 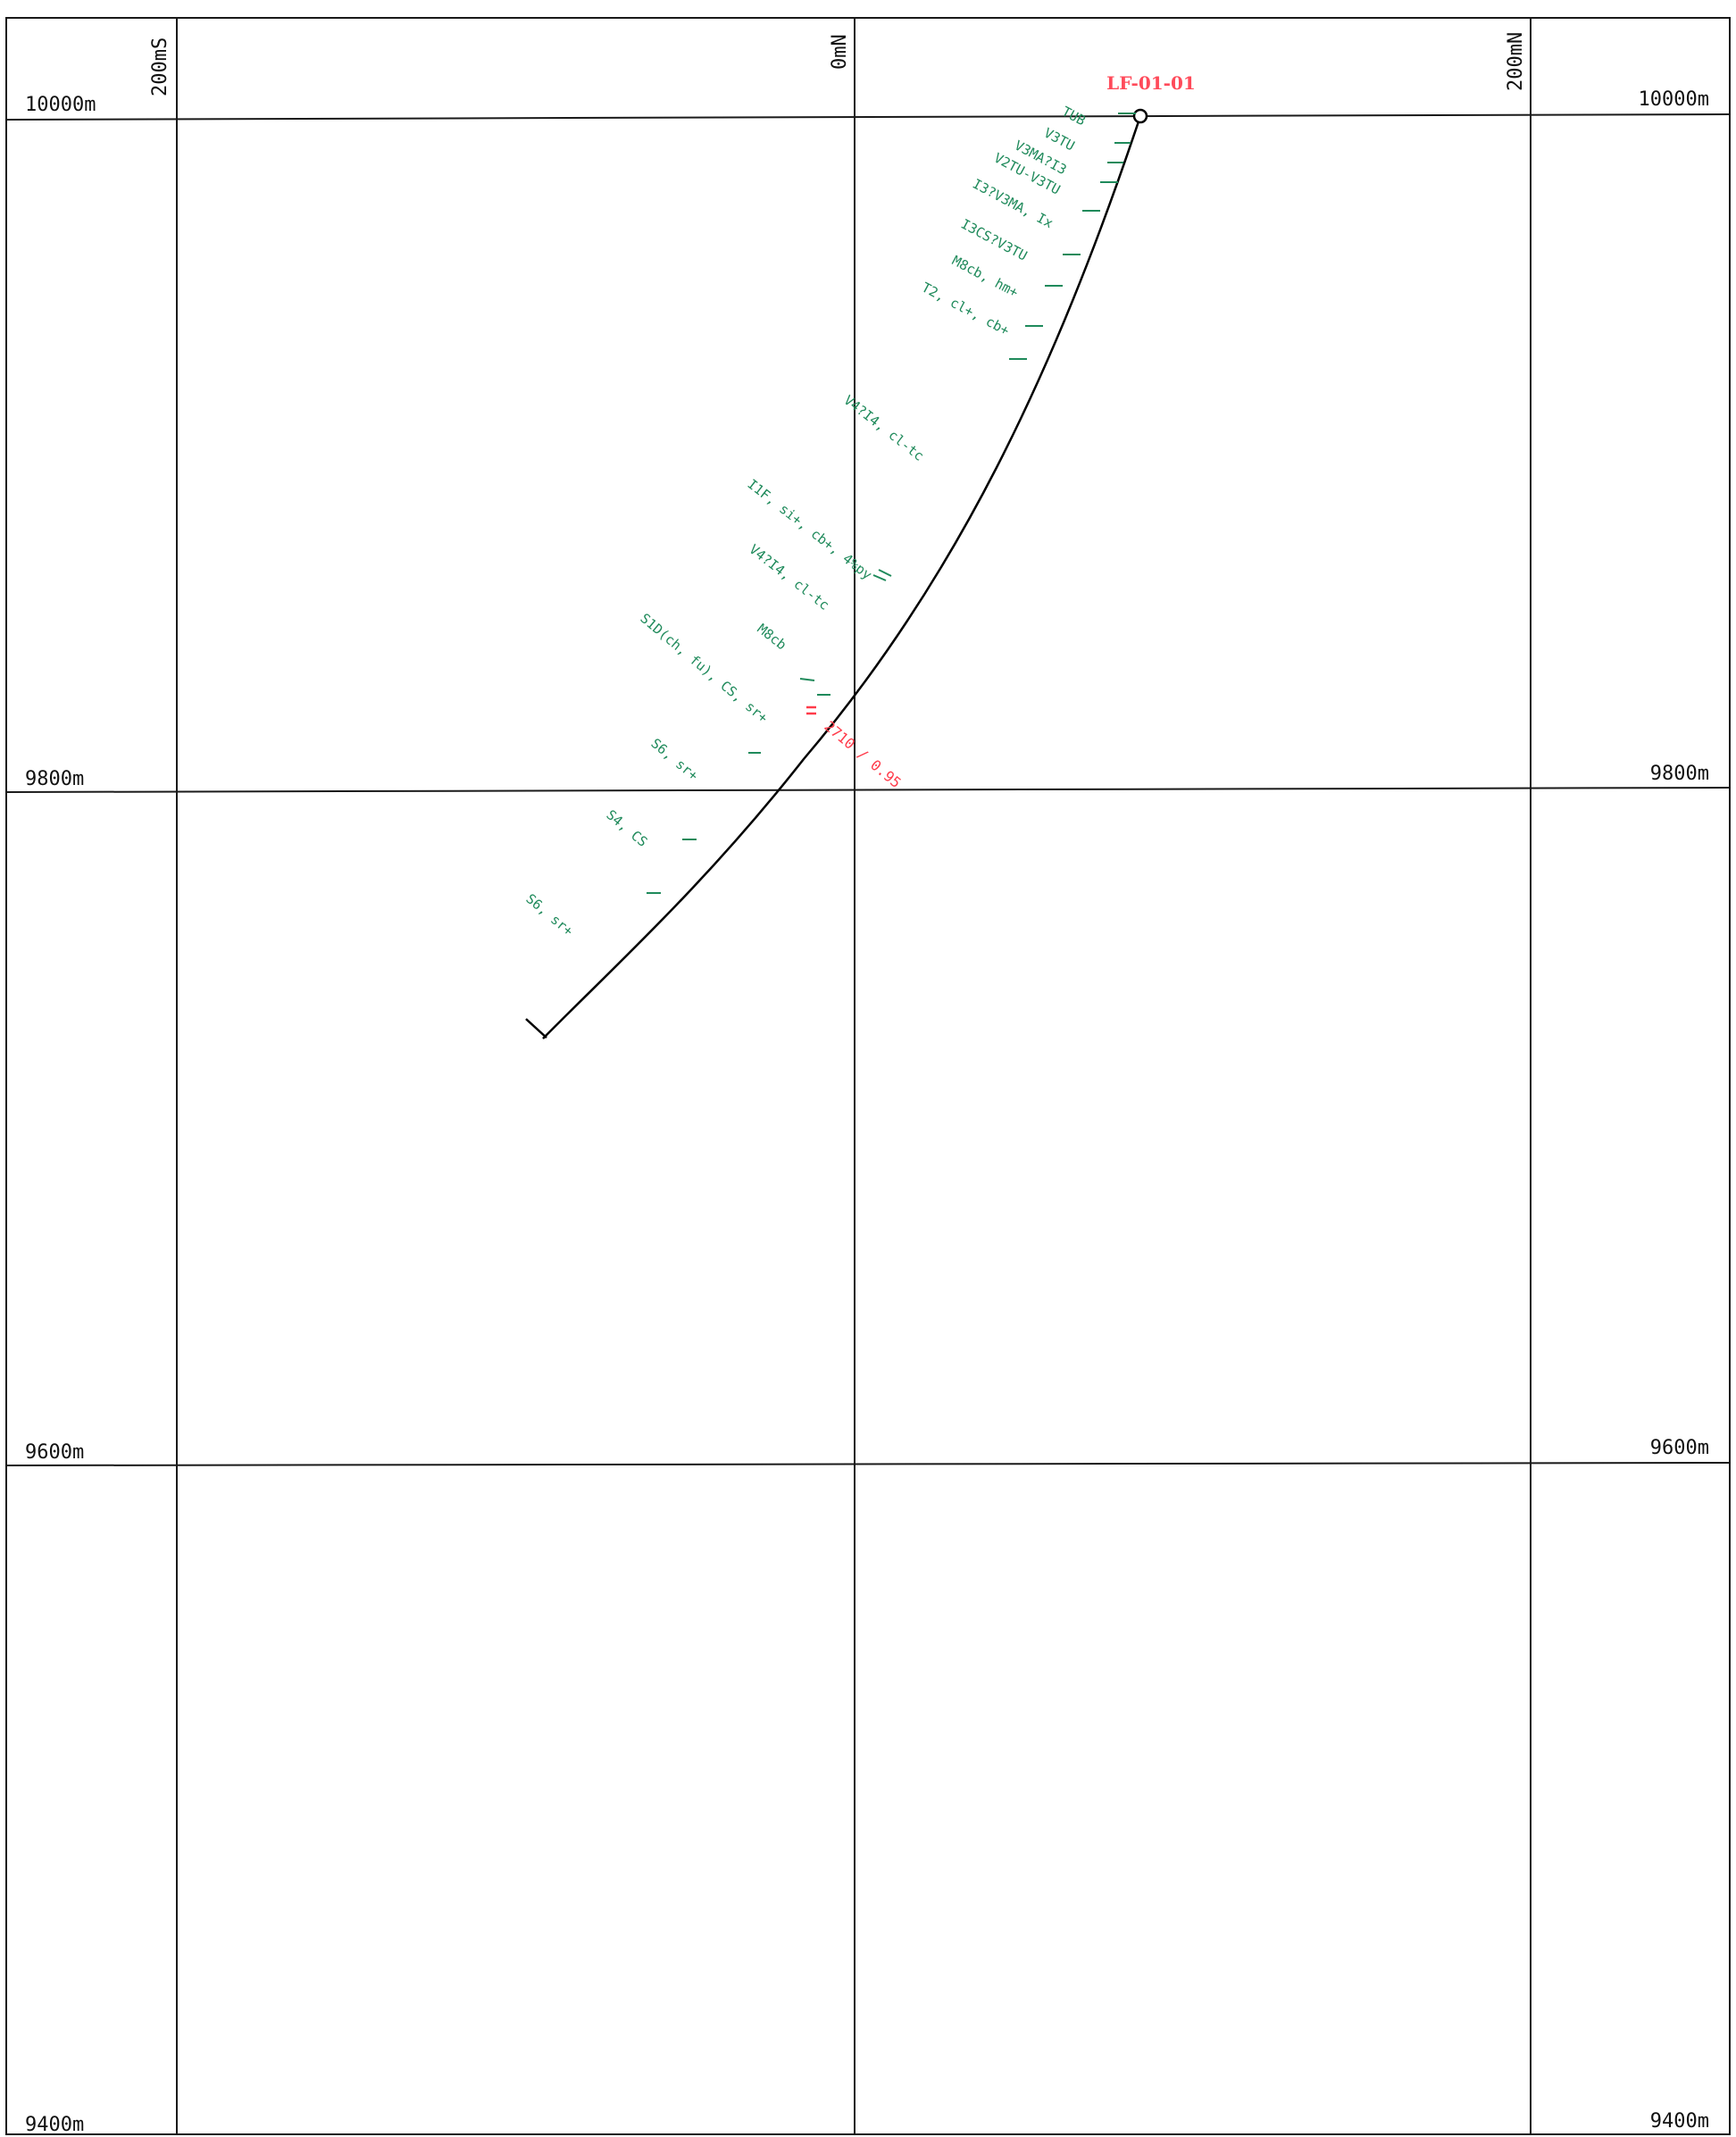 What do you see at coordinates (160, 67) in the screenshot?
I see `northing-label: 200mS` at bounding box center [160, 67].